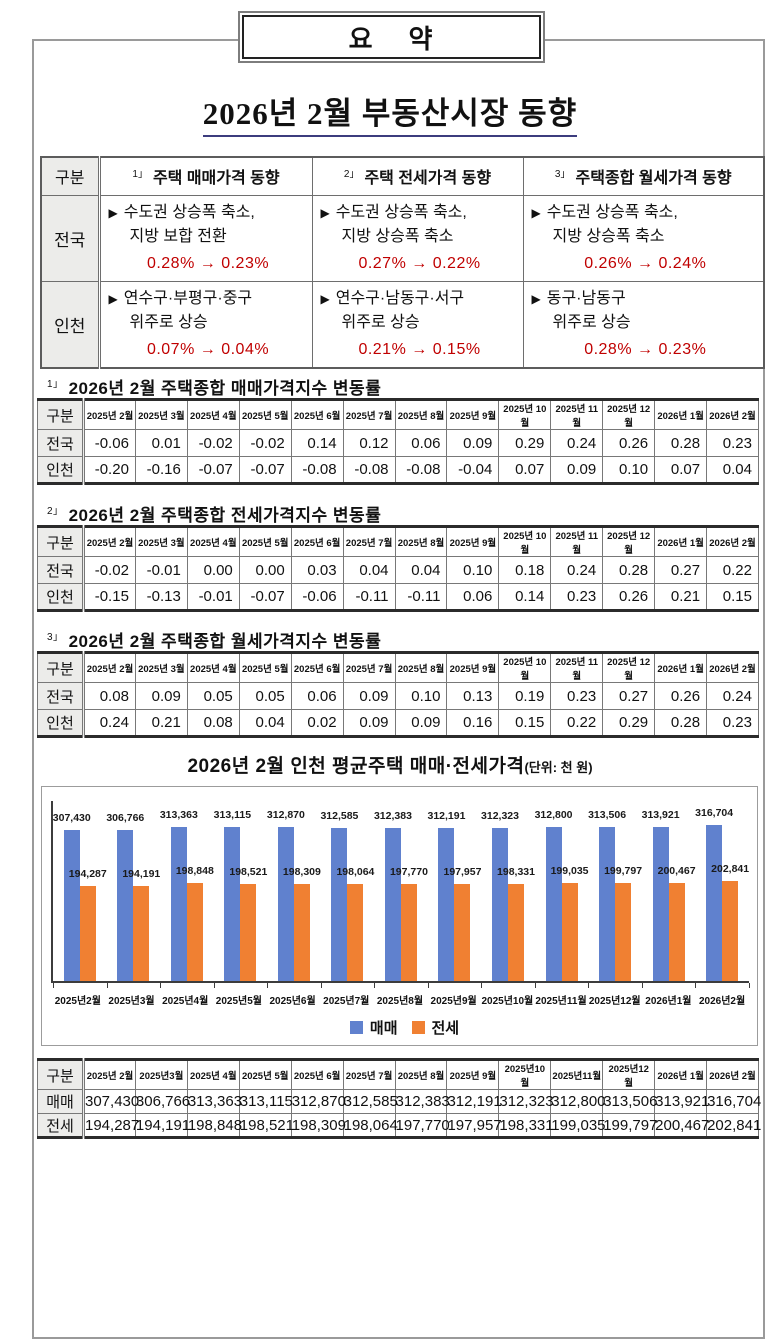 This screenshot has width=780, height=1339. I want to click on summary-cell-line1: ▶ 동구·남동구, so click(646, 299).